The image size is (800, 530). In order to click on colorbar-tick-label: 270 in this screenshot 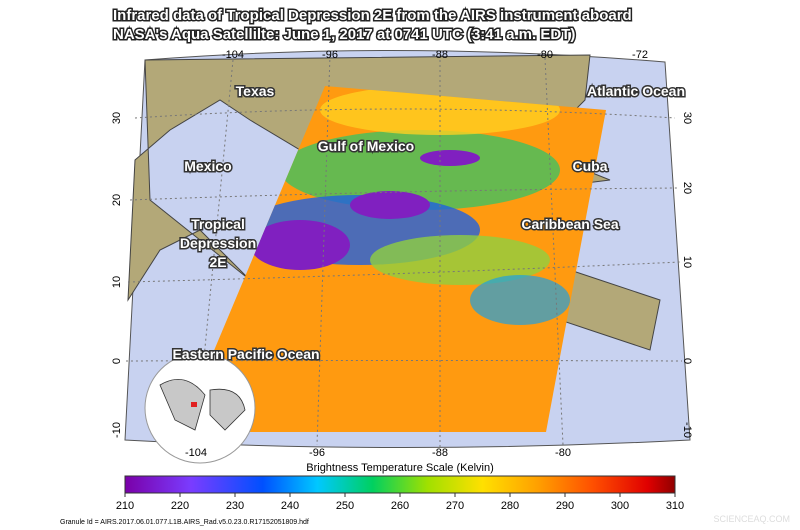, I will do `click(455, 506)`.